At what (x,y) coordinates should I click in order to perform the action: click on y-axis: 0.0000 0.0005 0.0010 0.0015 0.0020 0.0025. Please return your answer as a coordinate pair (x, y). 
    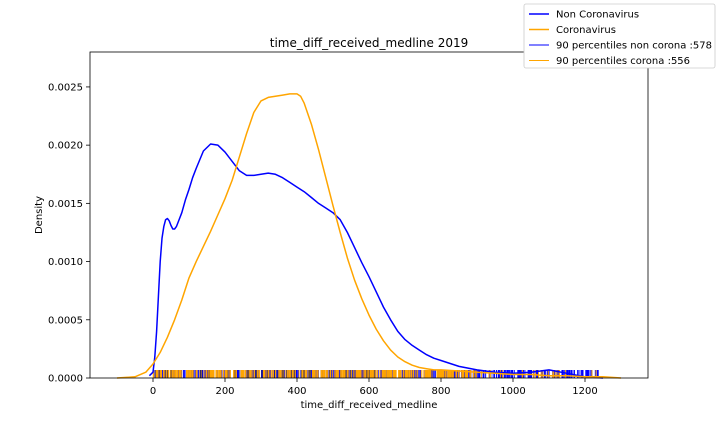
    Looking at the image, I should click on (69, 233).